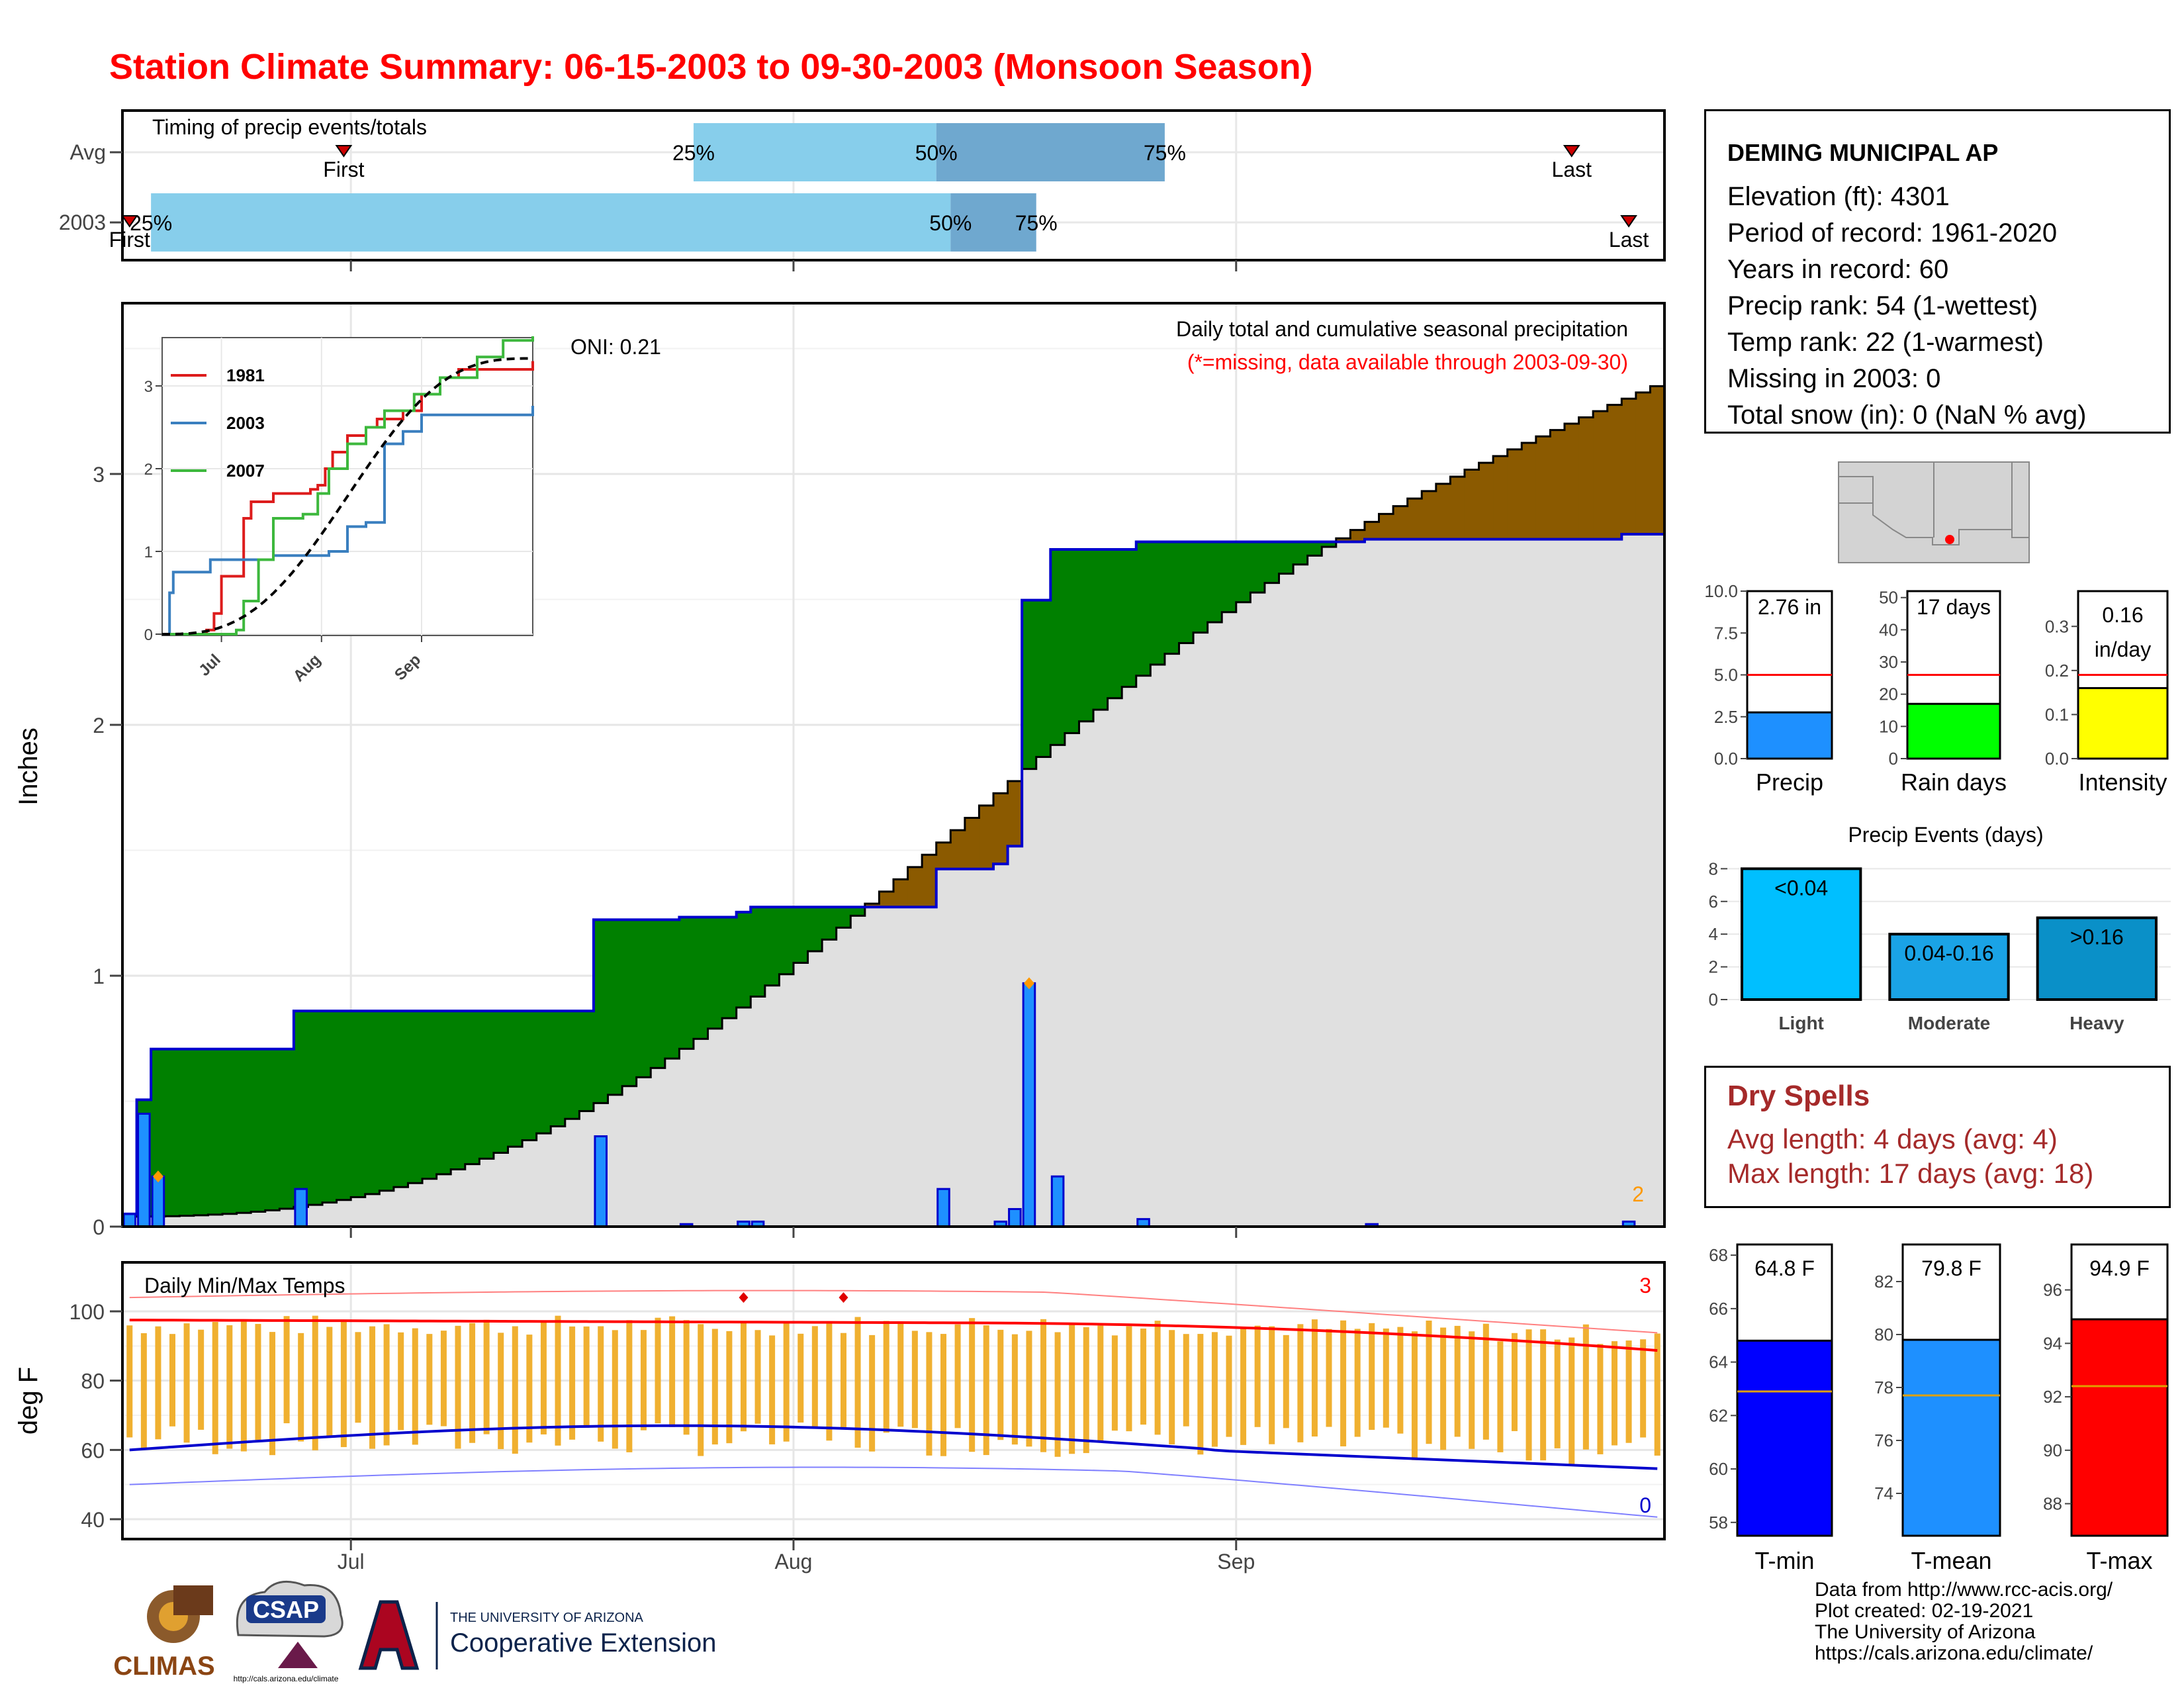 The width and height of the screenshot is (2184, 1688). What do you see at coordinates (28, 1400) in the screenshot?
I see `temperature-y-axis-label: deg F` at bounding box center [28, 1400].